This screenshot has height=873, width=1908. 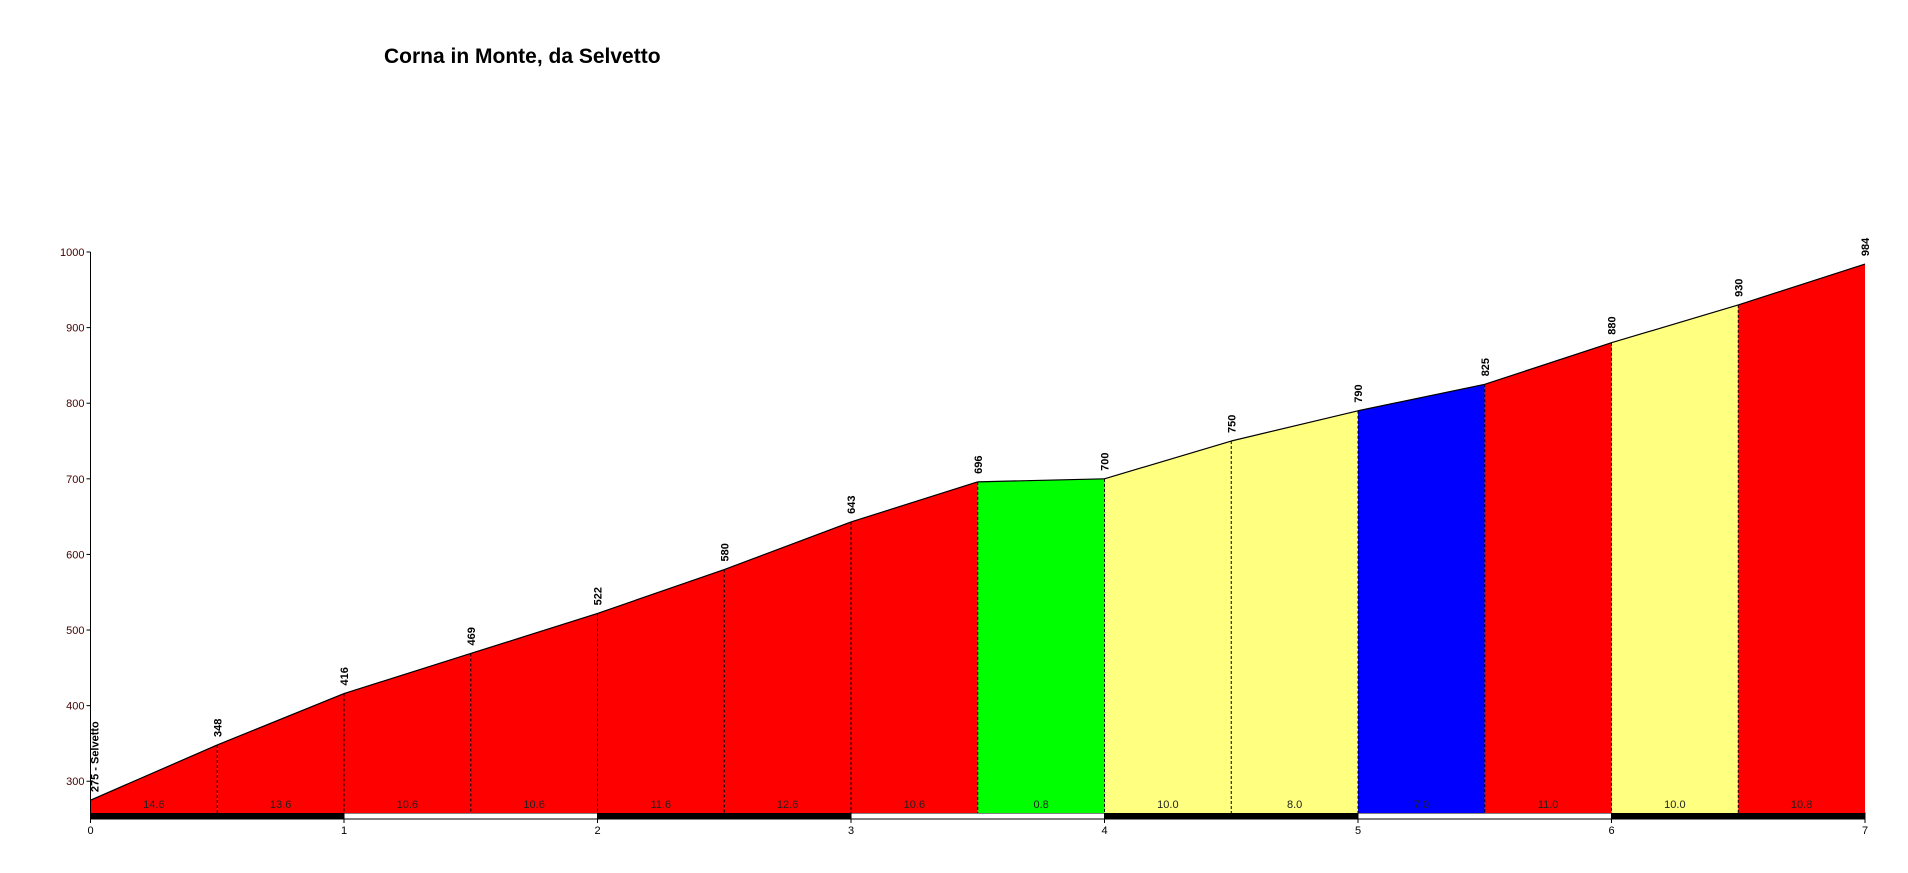 What do you see at coordinates (75, 404) in the screenshot?
I see `y-tick-label: 800` at bounding box center [75, 404].